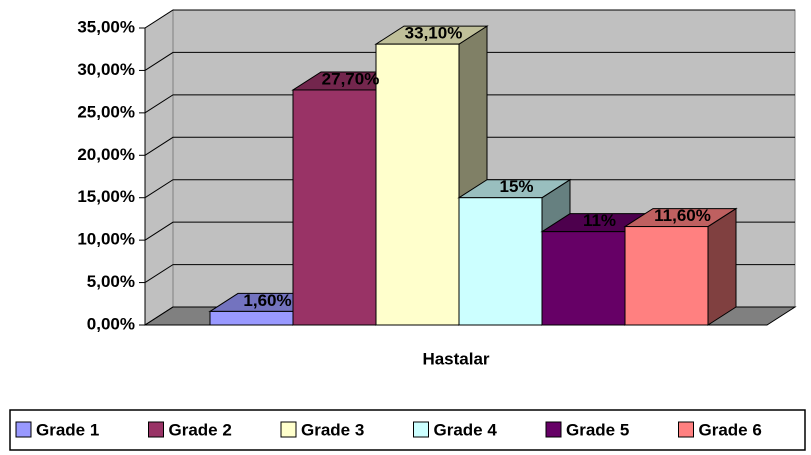 Image resolution: width=811 pixels, height=455 pixels. What do you see at coordinates (455, 358) in the screenshot?
I see `x-tick-label: Hastalar` at bounding box center [455, 358].